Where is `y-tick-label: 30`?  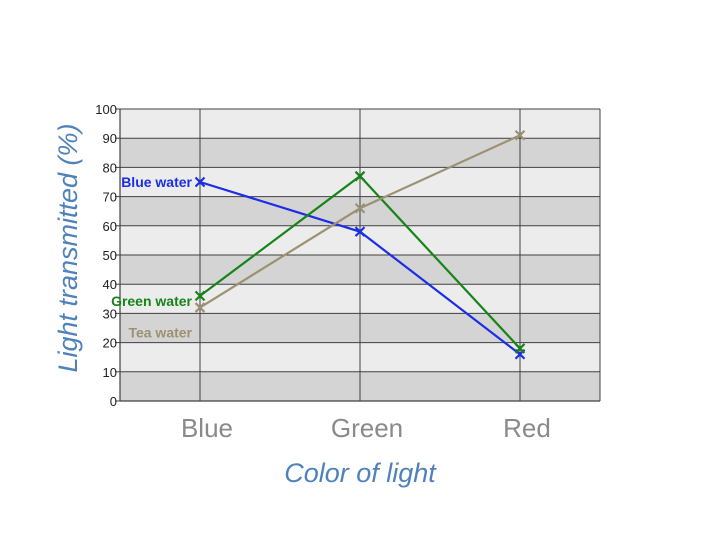 y-tick-label: 30 is located at coordinates (110, 313).